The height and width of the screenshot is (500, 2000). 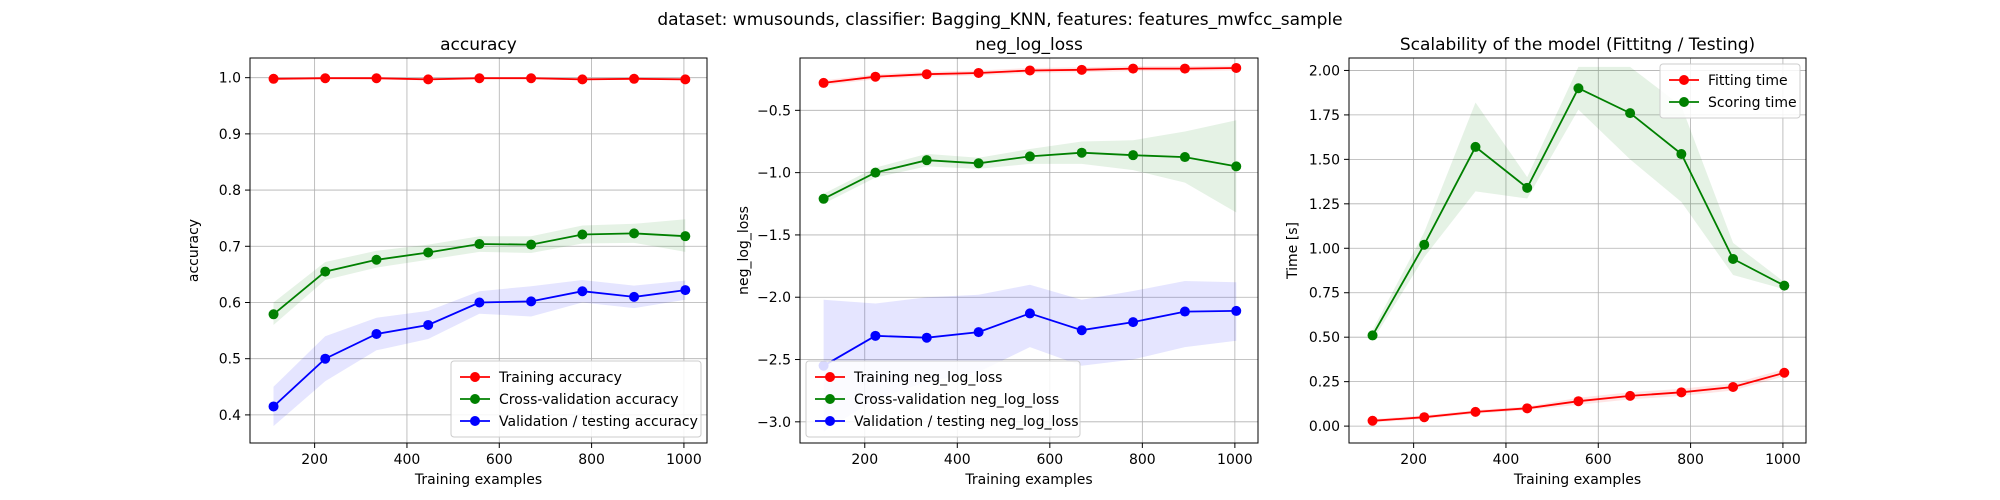 What do you see at coordinates (966, 422) in the screenshot?
I see `legend-label: Validation / testing neg_log_loss` at bounding box center [966, 422].